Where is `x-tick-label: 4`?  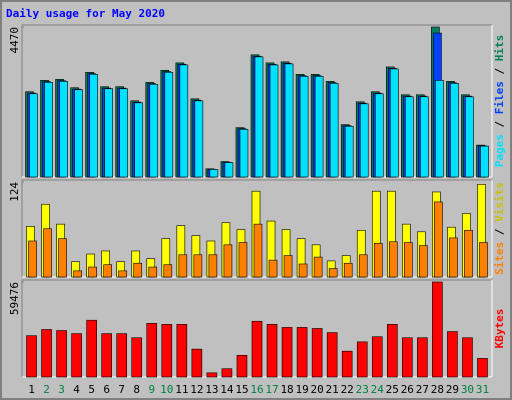 x-tick-label: 4 is located at coordinates (76, 389).